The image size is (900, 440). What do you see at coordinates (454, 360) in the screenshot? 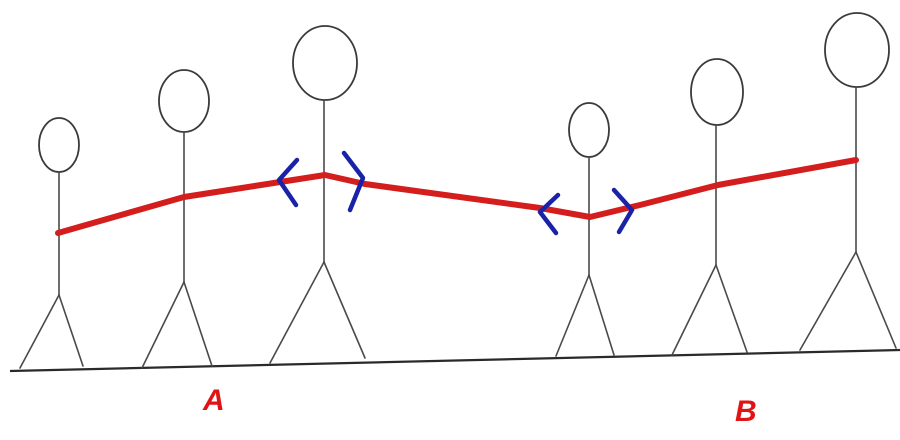
I see `ground-line` at bounding box center [454, 360].